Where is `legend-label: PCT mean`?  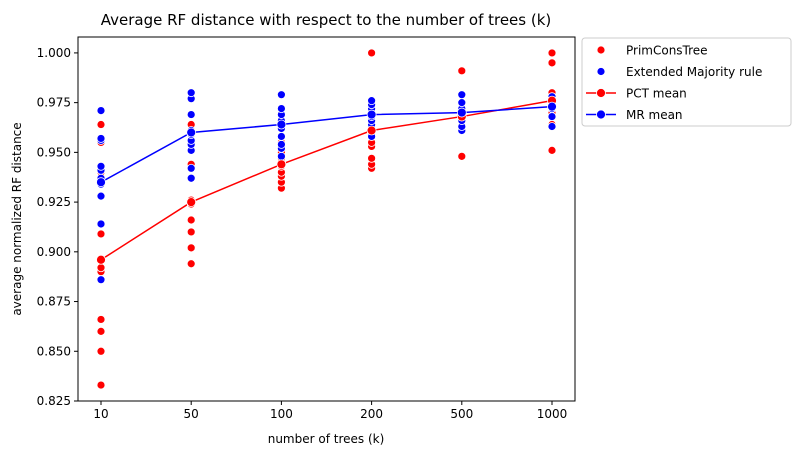
legend-label: PCT mean is located at coordinates (656, 94).